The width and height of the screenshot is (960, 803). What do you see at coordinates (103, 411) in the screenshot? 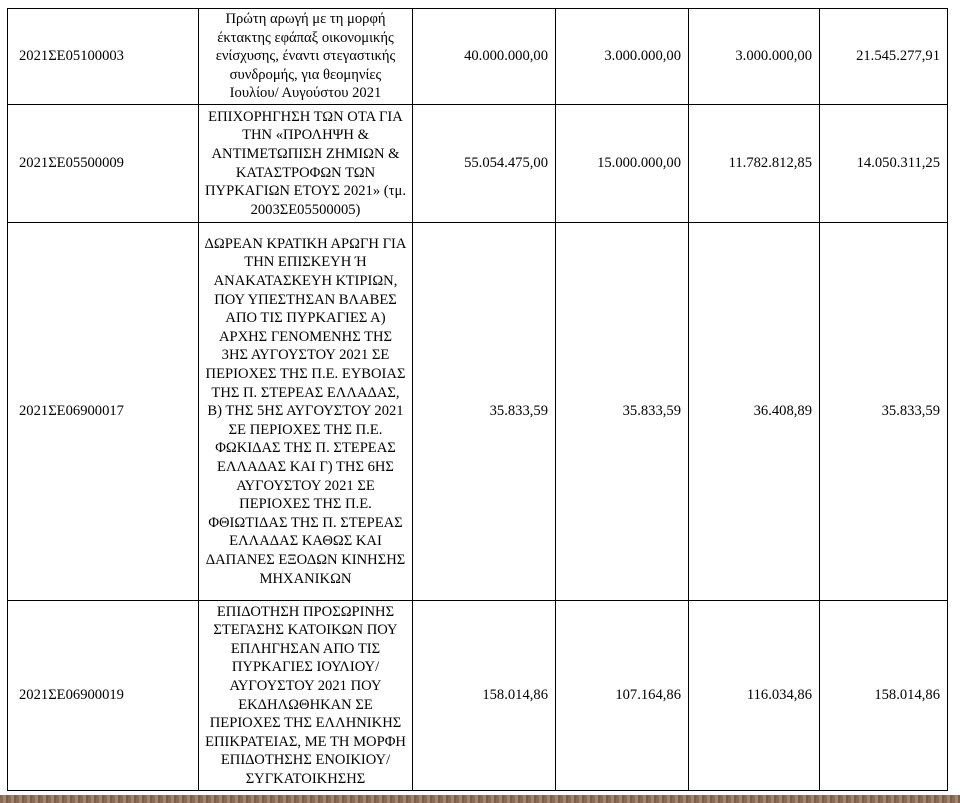
I see `code-cell: 2021ΣΕ06900017` at bounding box center [103, 411].